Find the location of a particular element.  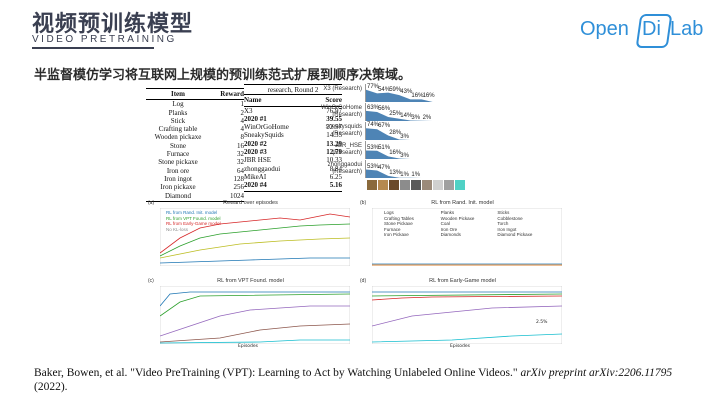

completion-pct-label: 13% is located at coordinates (395, 172).